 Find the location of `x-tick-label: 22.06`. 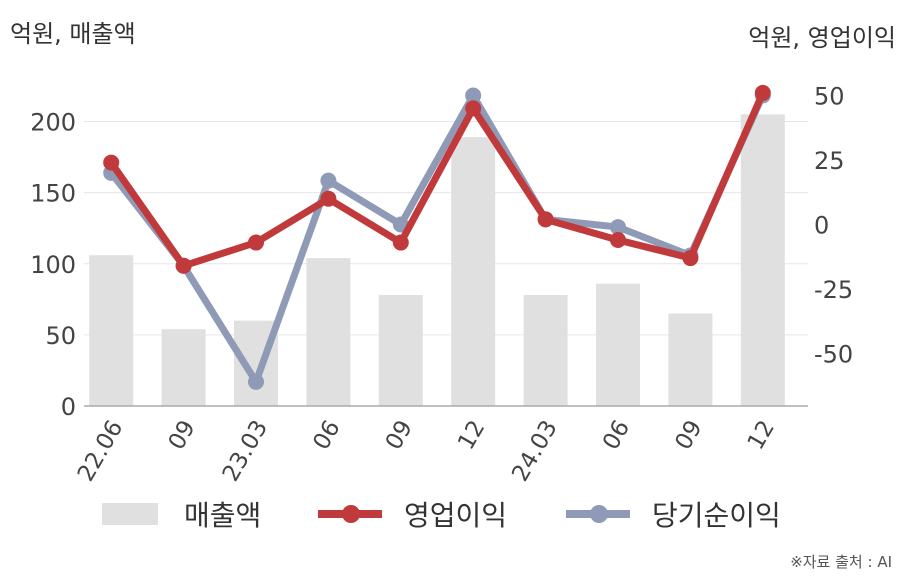

x-tick-label: 22.06 is located at coordinates (100, 451).